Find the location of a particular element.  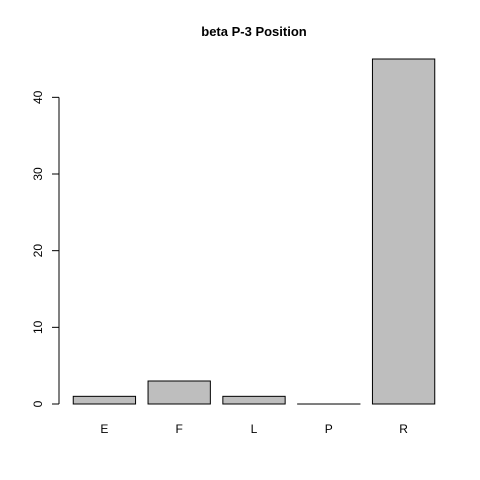

x-tick-label: F is located at coordinates (179, 429).